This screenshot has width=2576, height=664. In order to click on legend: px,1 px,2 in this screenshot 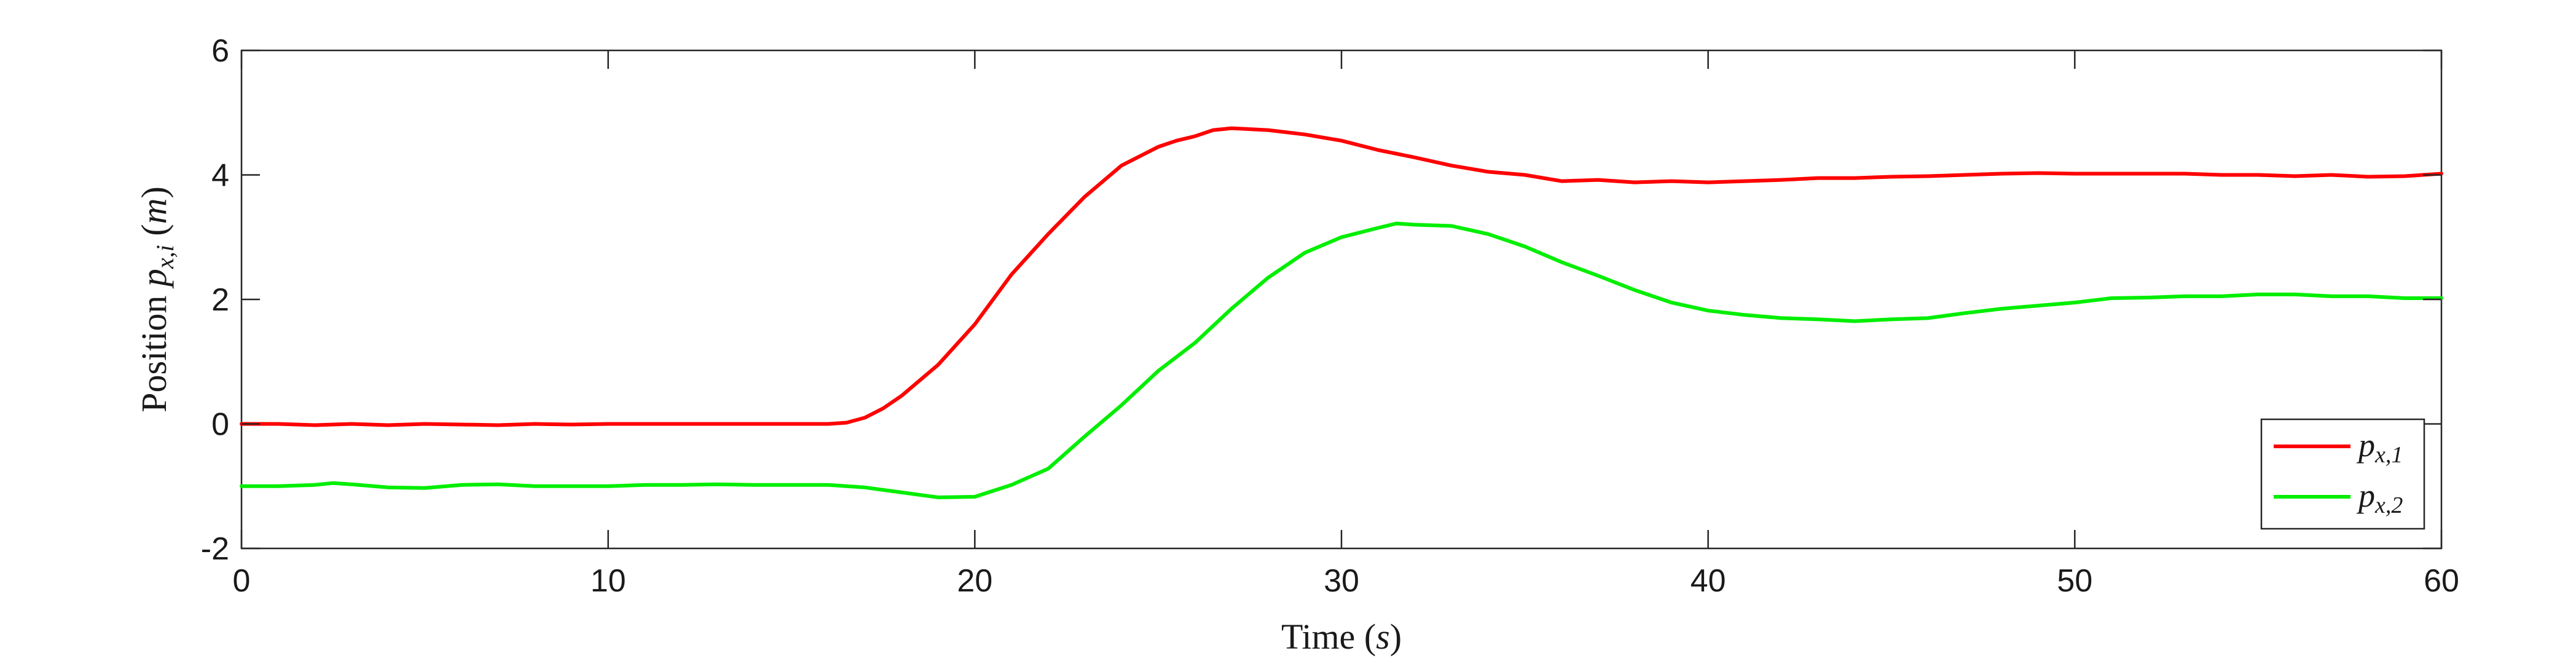, I will do `click(2342, 474)`.